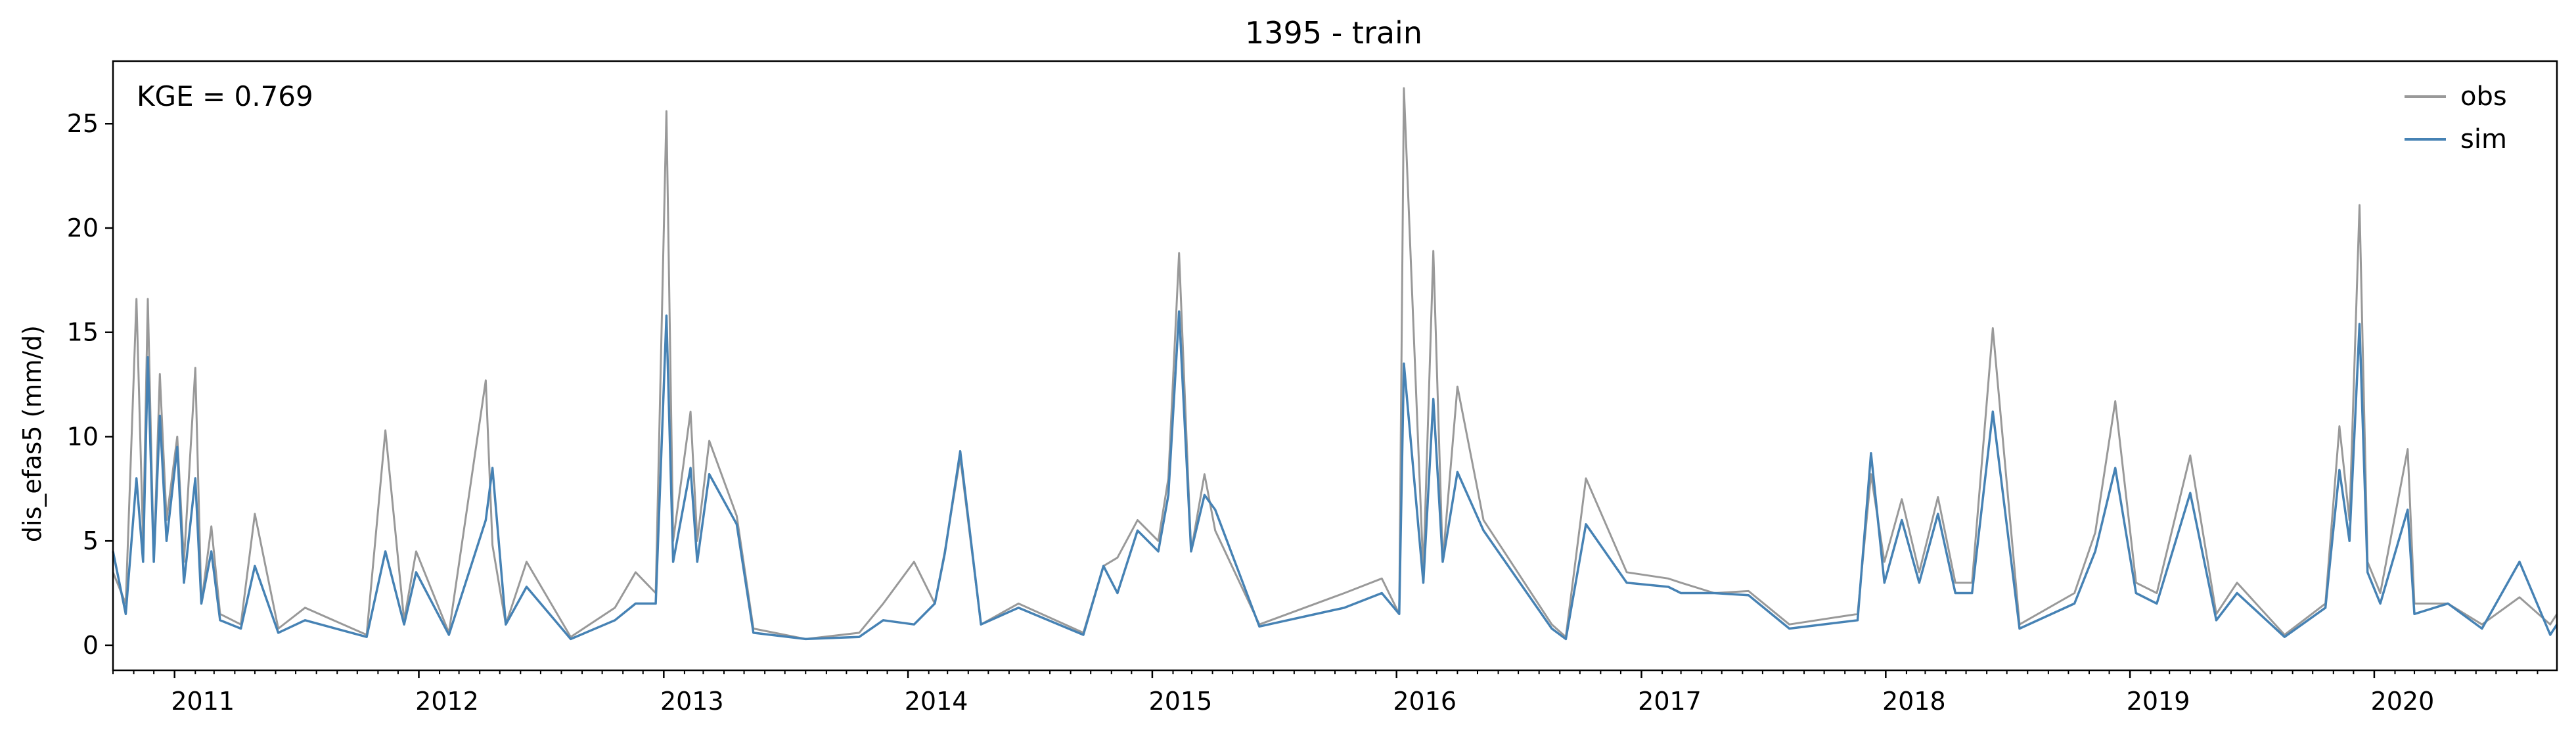  What do you see at coordinates (225, 96) in the screenshot?
I see `kge-annotation: KGE = 0.769` at bounding box center [225, 96].